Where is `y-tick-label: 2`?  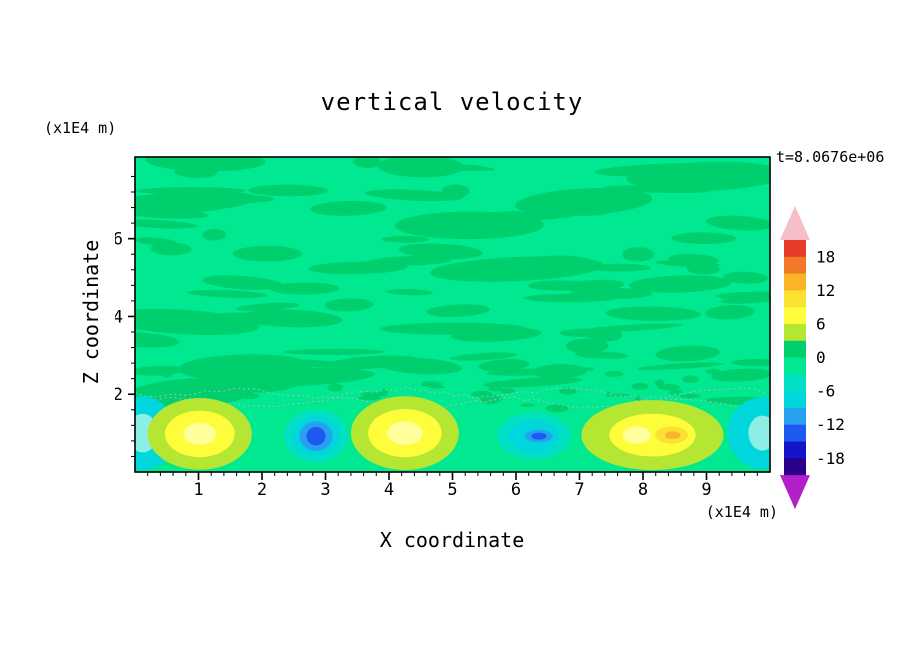
y-tick-label: 2 is located at coordinates (119, 395).